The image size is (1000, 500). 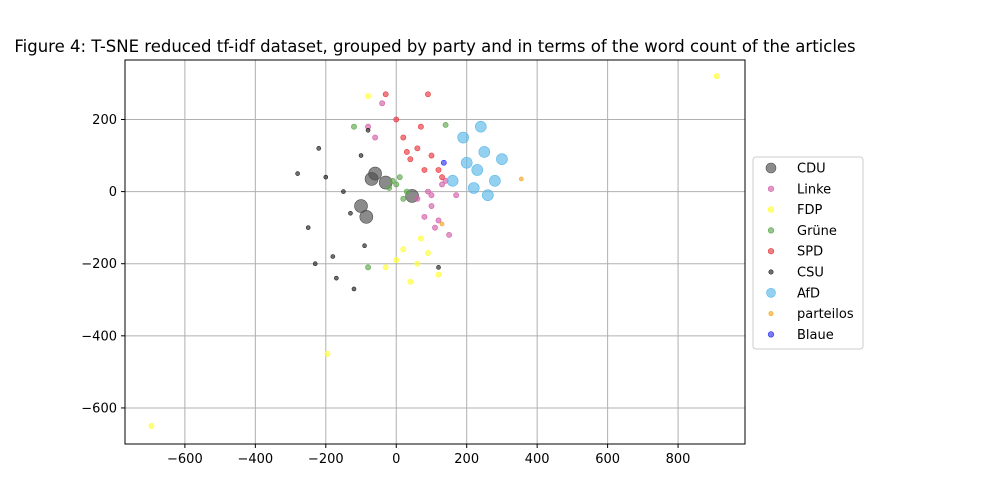 I want to click on y-axis: −600 −400 −200 0 200, so click(x=103, y=264).